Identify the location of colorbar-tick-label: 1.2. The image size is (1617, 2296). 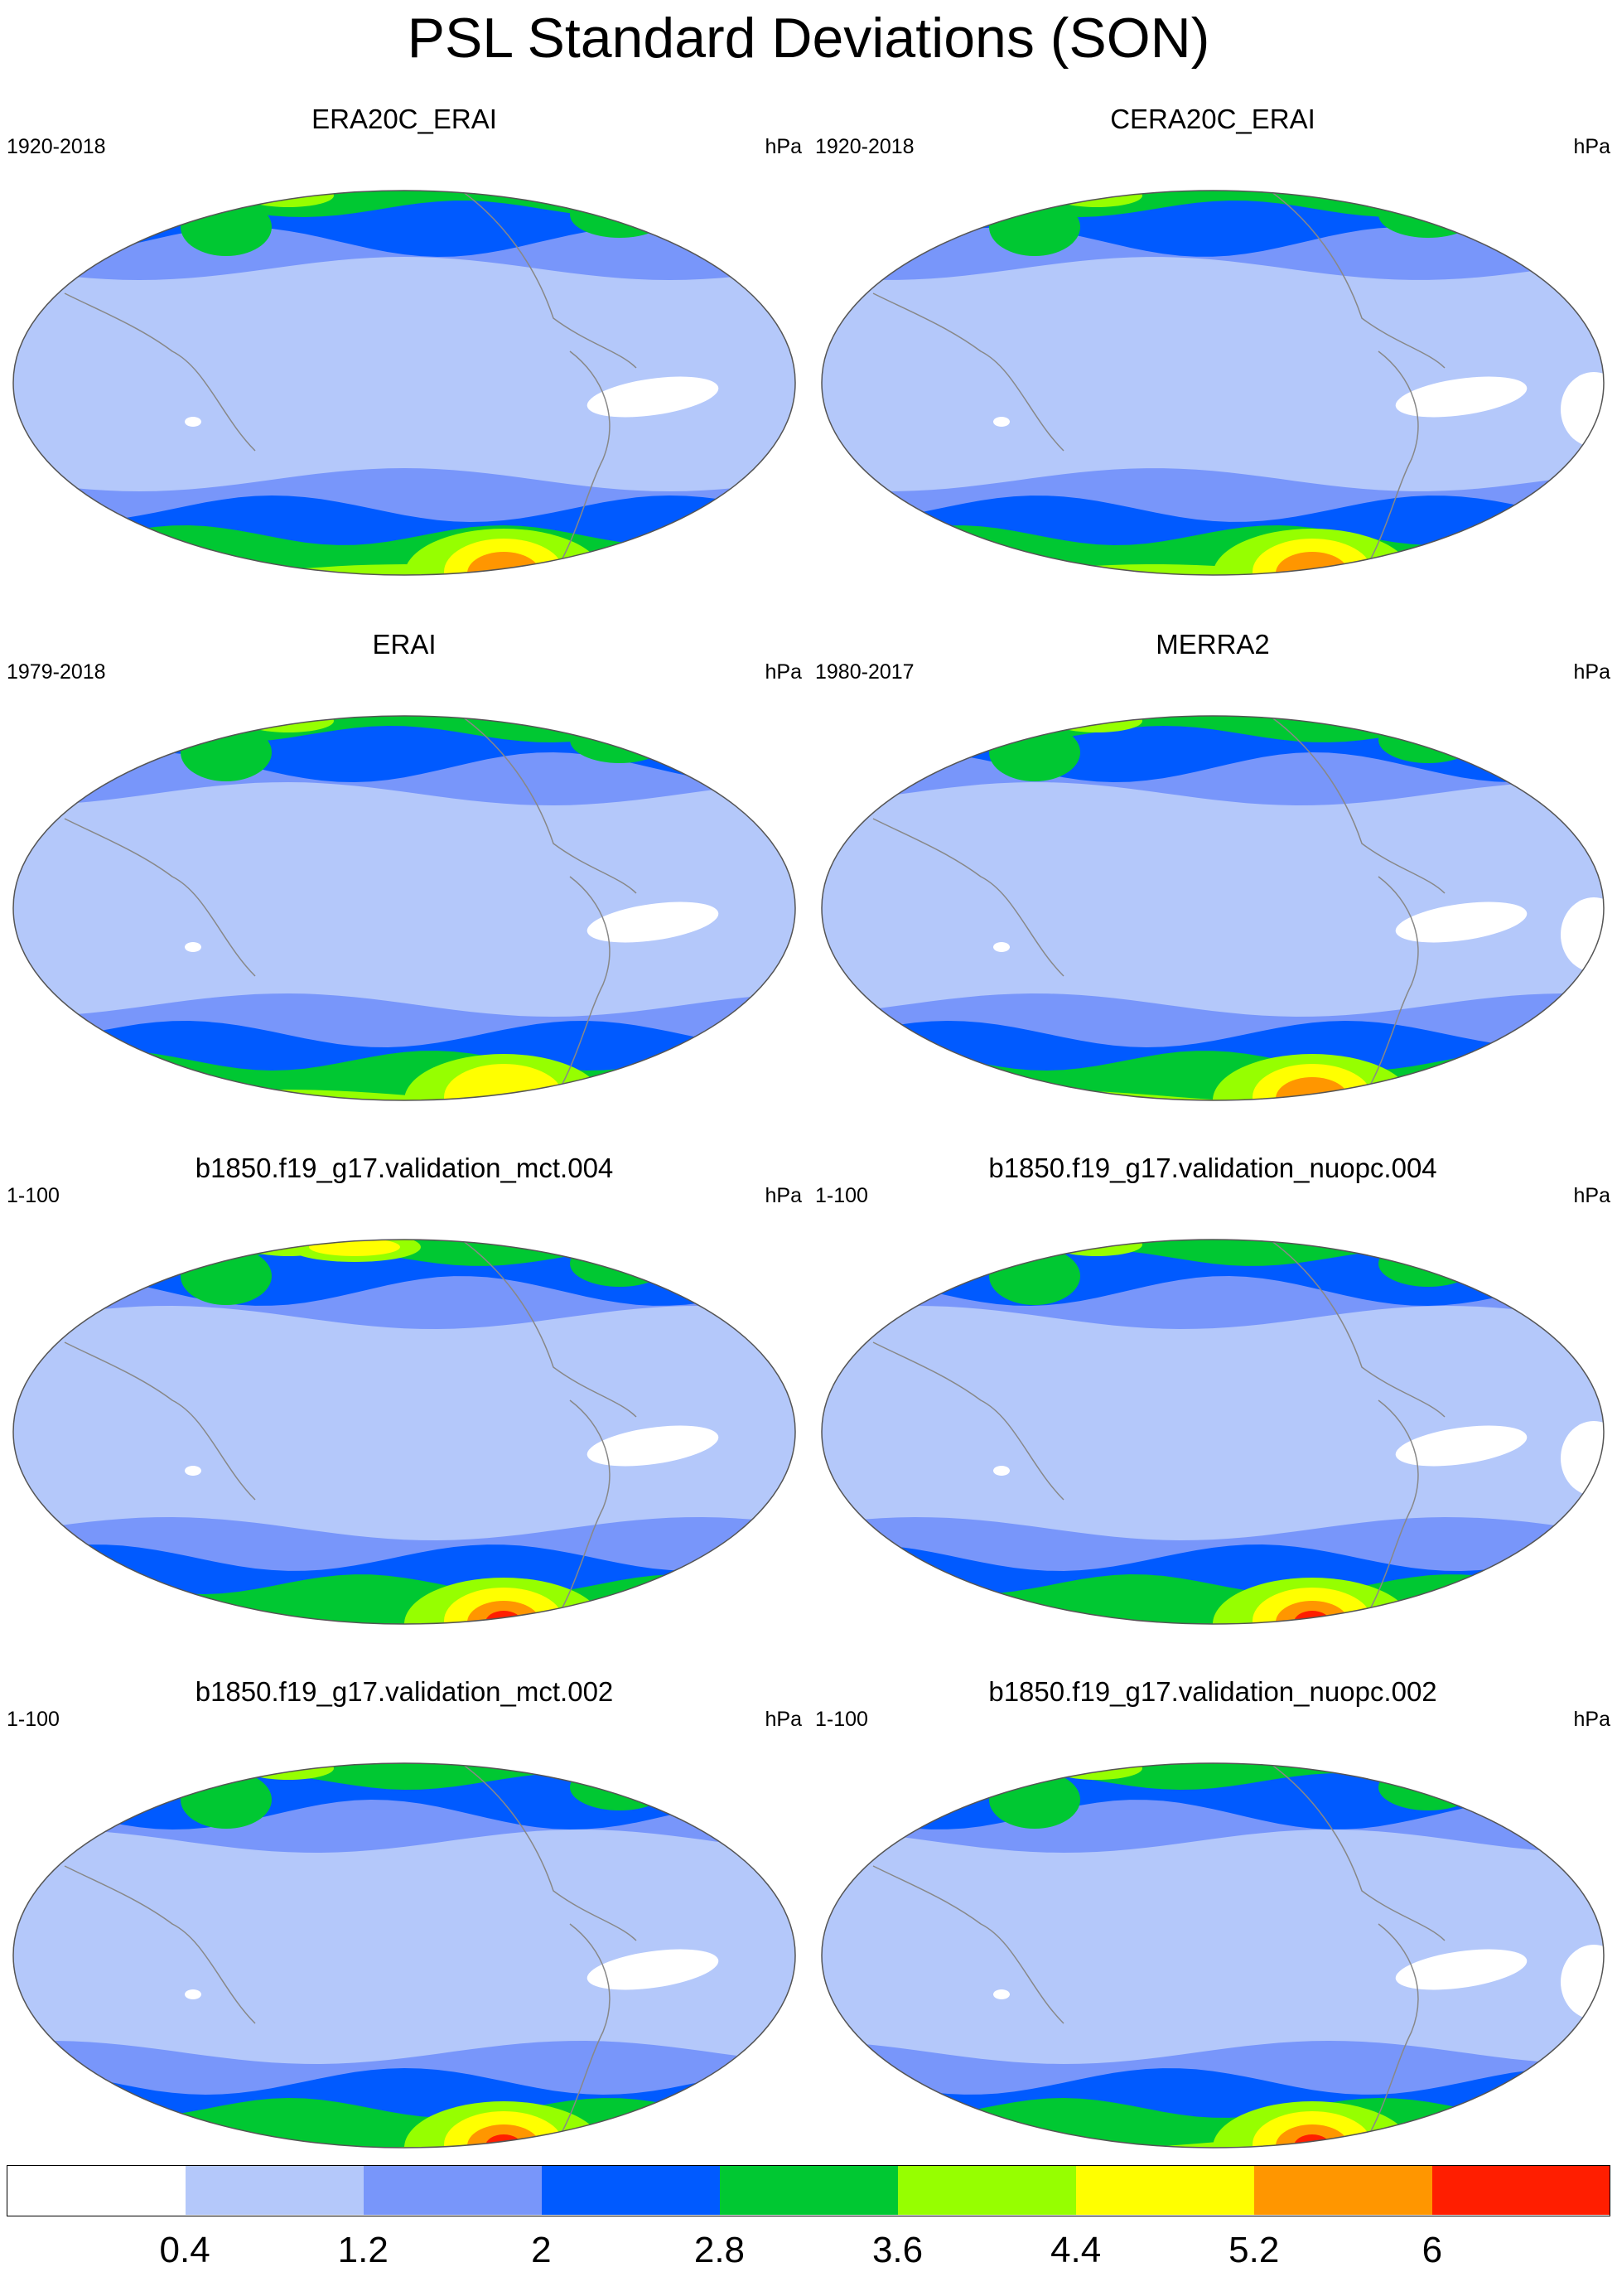
(363, 2250).